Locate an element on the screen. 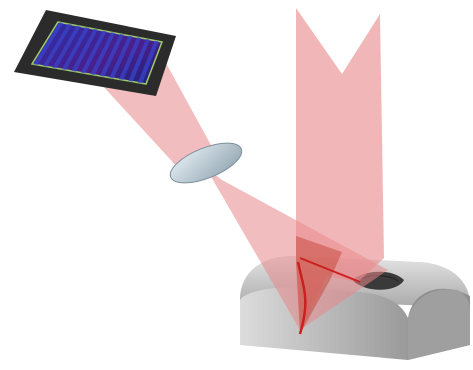 This screenshot has height=370, width=473. laser-line-top is located at coordinates (330, 270).